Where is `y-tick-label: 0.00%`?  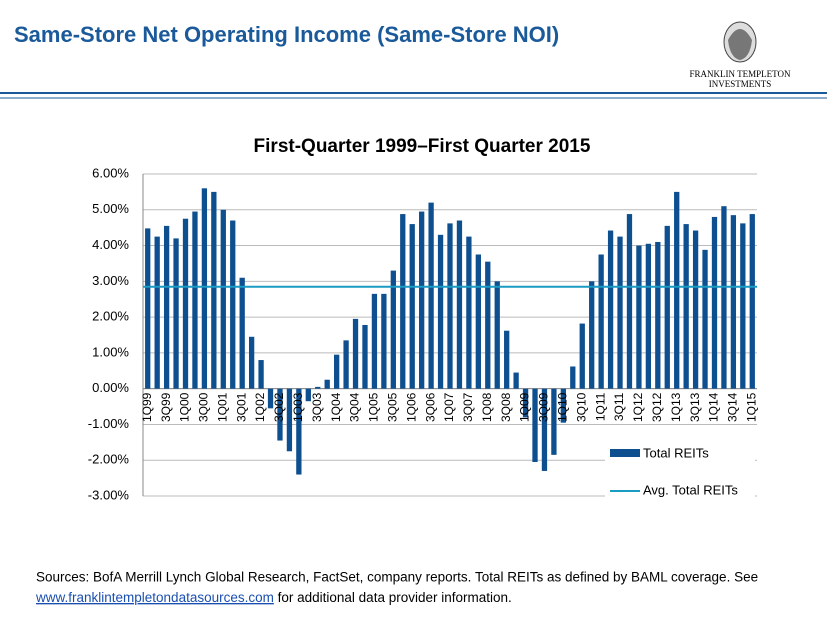 y-tick-label: 0.00% is located at coordinates (110, 387).